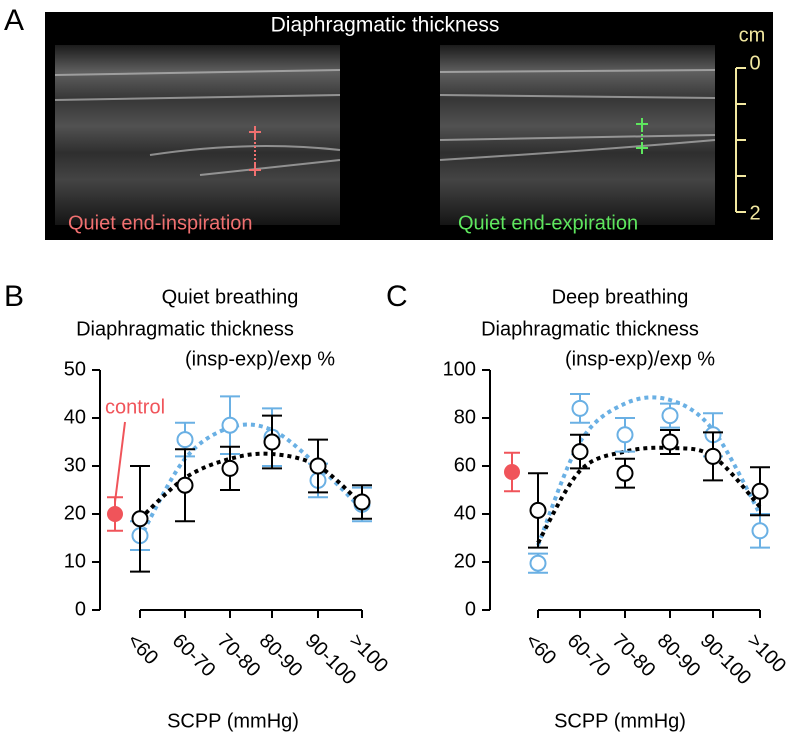  Describe the element at coordinates (740, 140) in the screenshot. I see `scale-bar` at that location.